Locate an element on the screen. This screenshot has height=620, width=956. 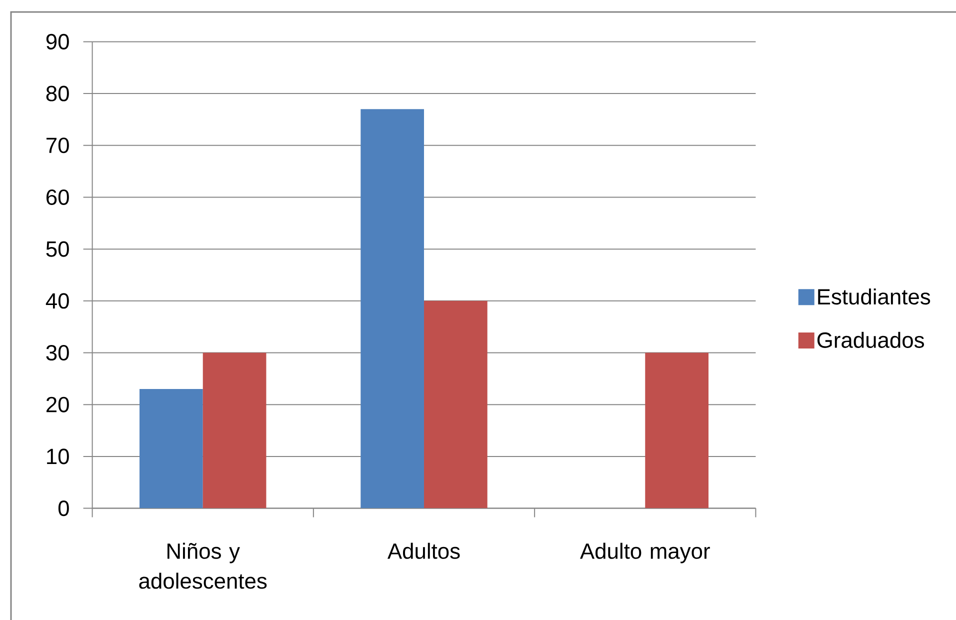
y-tick-label: 60 is located at coordinates (57, 197).